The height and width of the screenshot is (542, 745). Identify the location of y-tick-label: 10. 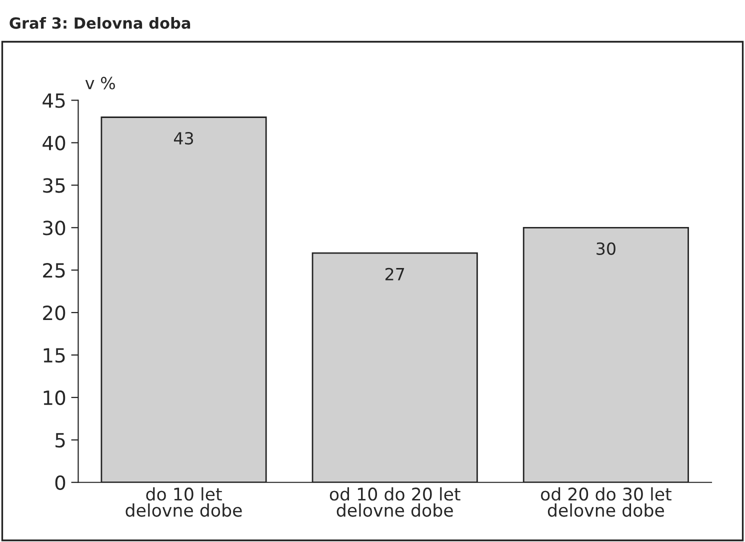
(55, 398).